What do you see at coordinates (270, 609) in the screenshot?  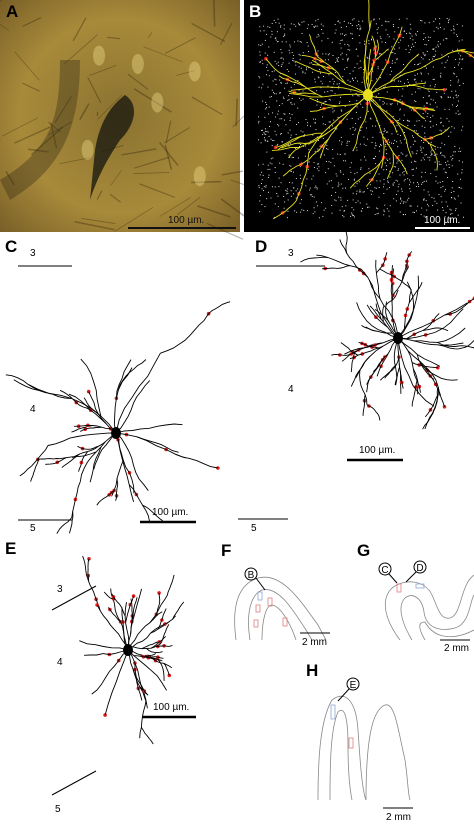 I see `sample-sites` at bounding box center [270, 609].